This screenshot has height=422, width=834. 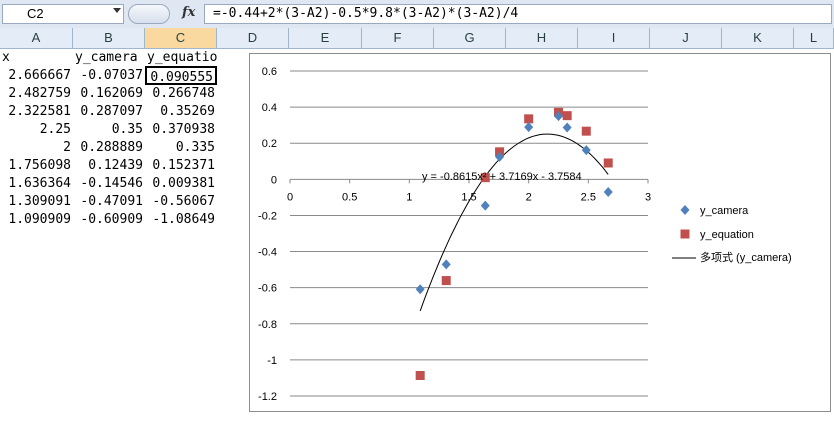 What do you see at coordinates (183, 219) in the screenshot?
I see `table-cell: -1.08649` at bounding box center [183, 219].